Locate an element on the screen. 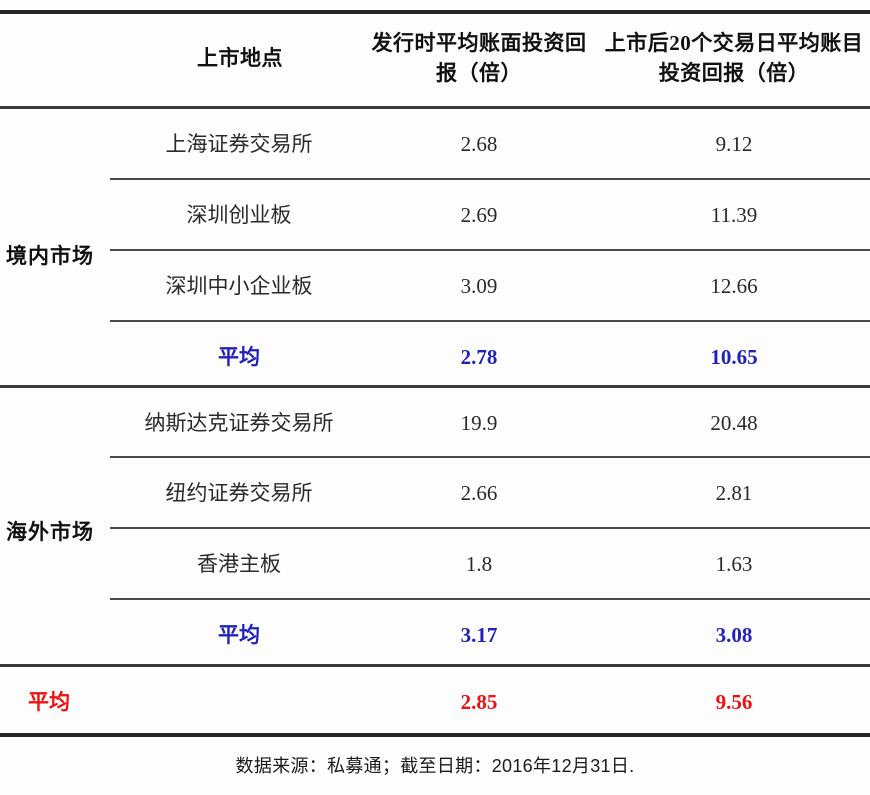 Image resolution: width=870 pixels, height=795 pixels. header-bottom-rule is located at coordinates (435, 107).